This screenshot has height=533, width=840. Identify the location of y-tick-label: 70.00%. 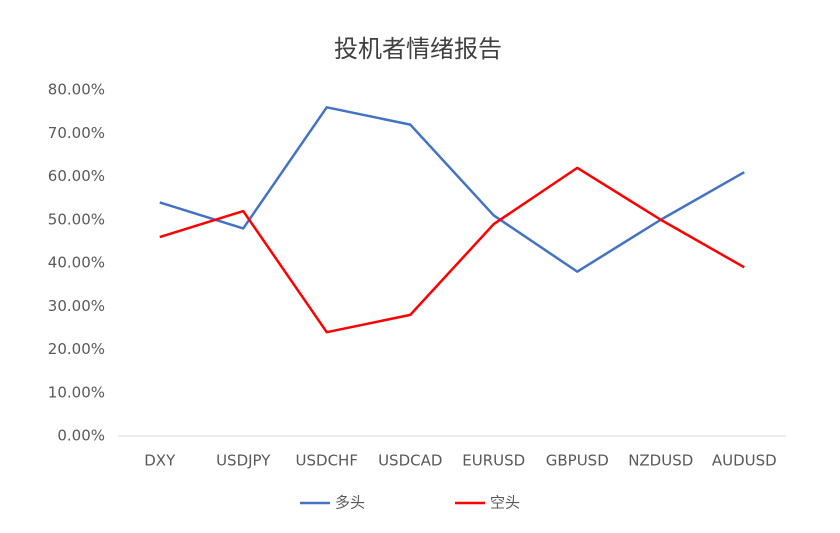
(76, 133).